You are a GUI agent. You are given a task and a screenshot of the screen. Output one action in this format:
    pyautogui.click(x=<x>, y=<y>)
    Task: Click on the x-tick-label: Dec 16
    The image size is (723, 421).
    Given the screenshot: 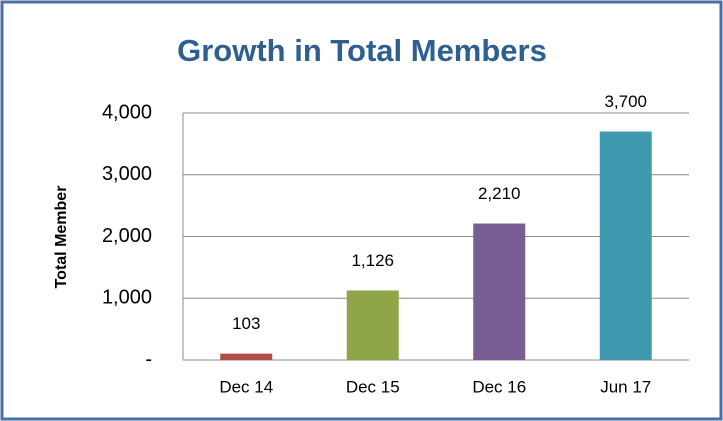 What is the action you would take?
    pyautogui.click(x=499, y=386)
    